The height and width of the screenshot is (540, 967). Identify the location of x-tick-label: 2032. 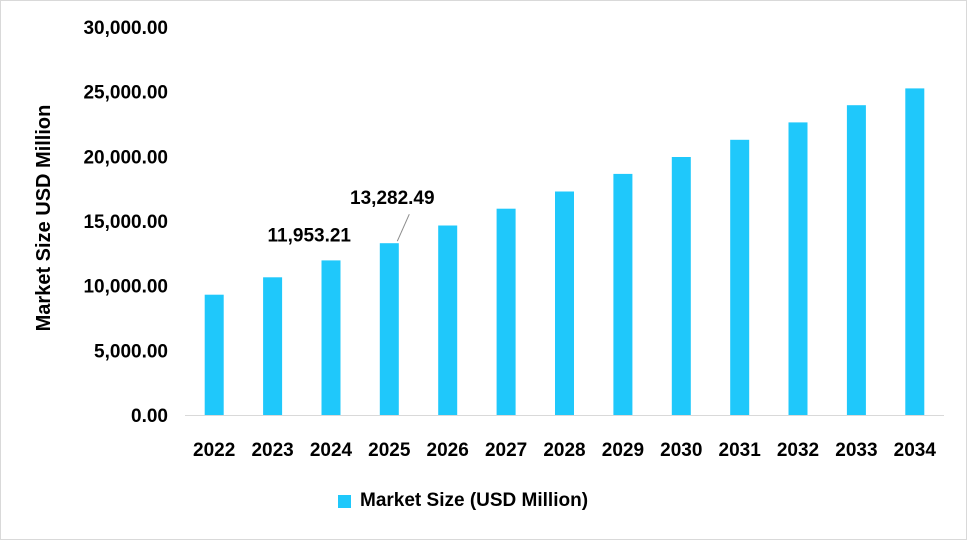
(798, 450).